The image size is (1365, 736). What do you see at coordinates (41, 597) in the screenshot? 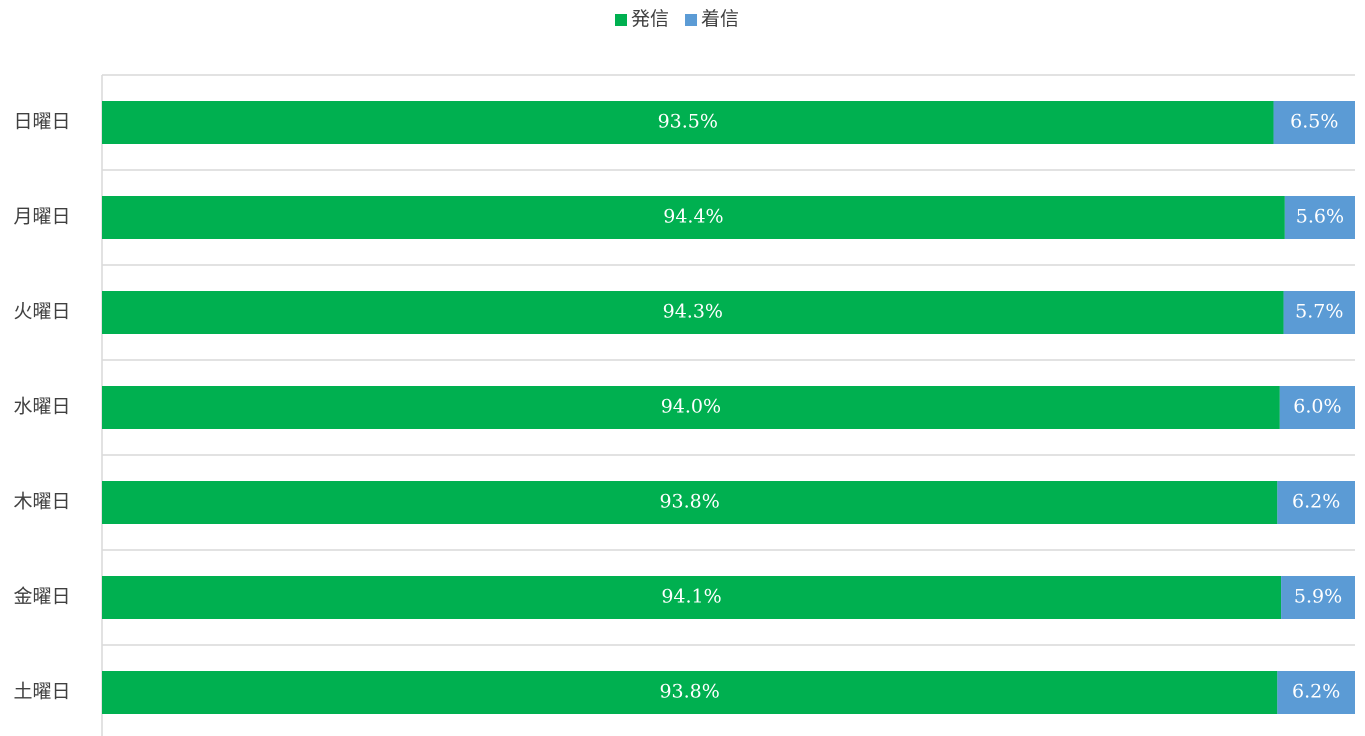
I see `y-tick-label: 金曜日` at bounding box center [41, 597].